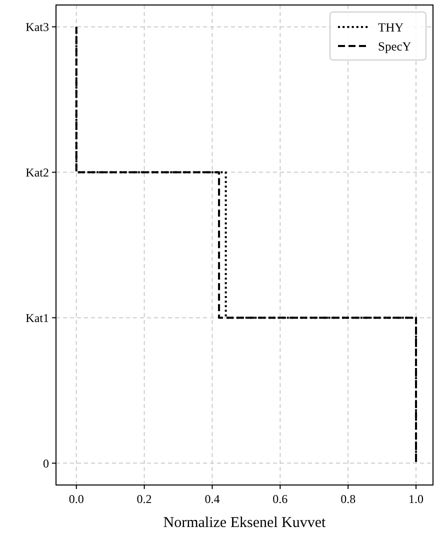 The height and width of the screenshot is (543, 439). I want to click on x-axis-title: Normalize Eksenel Kuvvet, so click(245, 523).